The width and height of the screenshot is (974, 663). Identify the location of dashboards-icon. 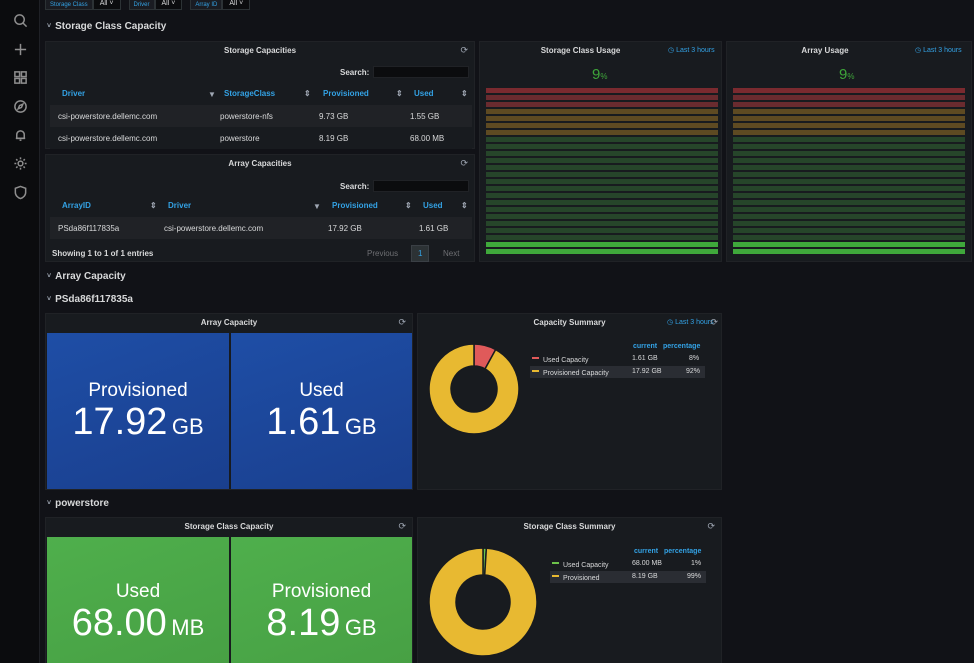
(20, 77).